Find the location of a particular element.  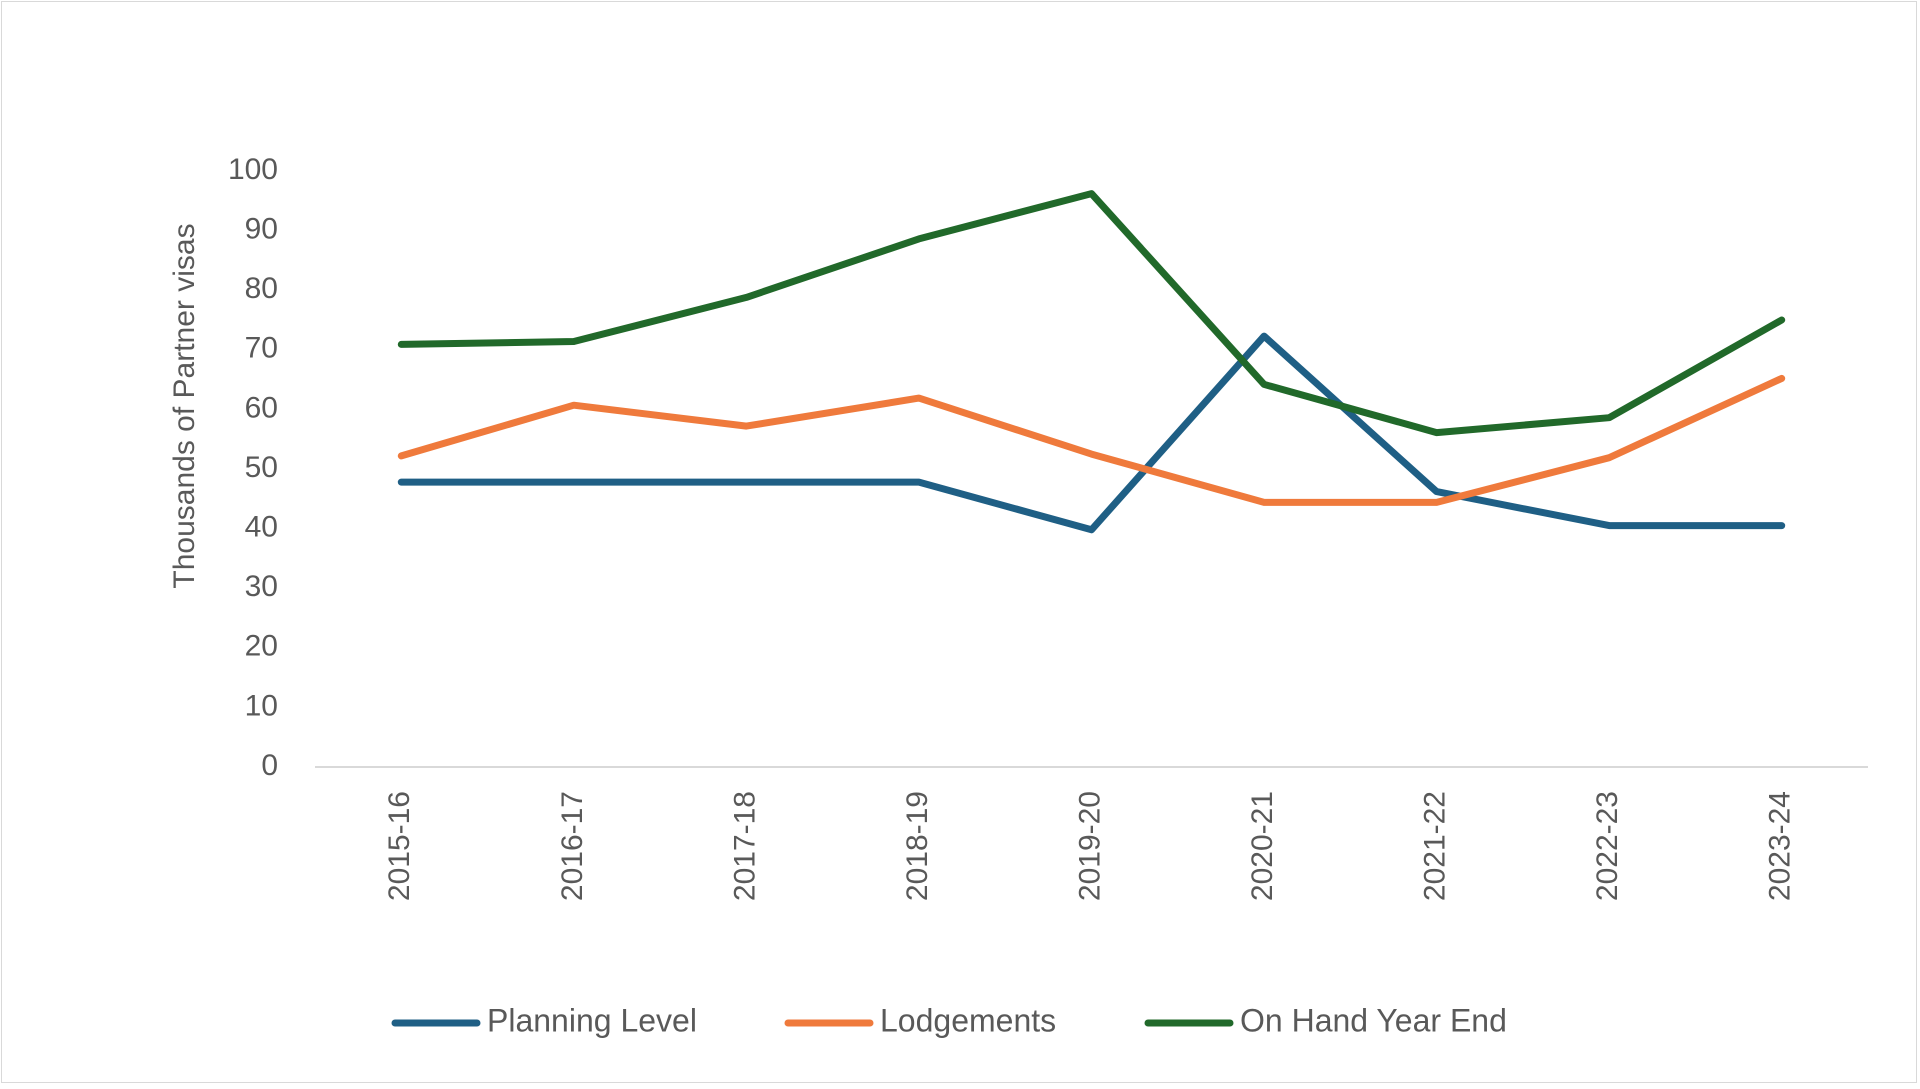

y-tick-label: 40 is located at coordinates (261, 527).